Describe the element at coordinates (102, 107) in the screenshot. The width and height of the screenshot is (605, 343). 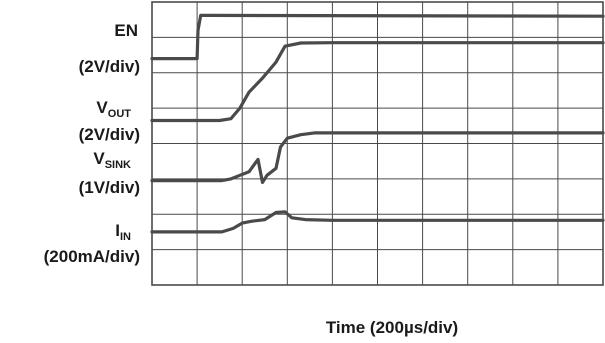
I see `label-vout-main: V` at that location.